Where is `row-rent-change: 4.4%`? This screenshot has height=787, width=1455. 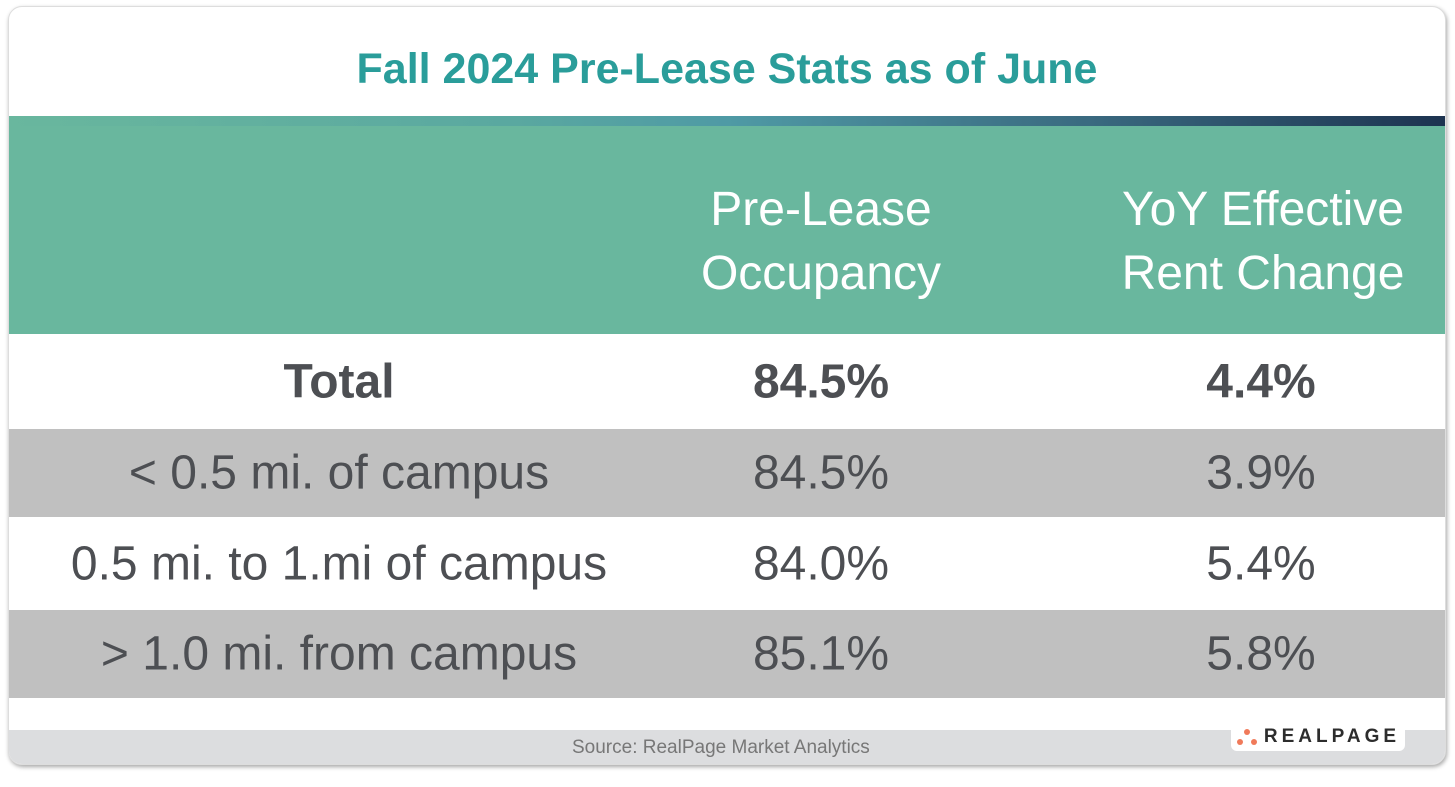 row-rent-change: 4.4% is located at coordinates (1261, 381).